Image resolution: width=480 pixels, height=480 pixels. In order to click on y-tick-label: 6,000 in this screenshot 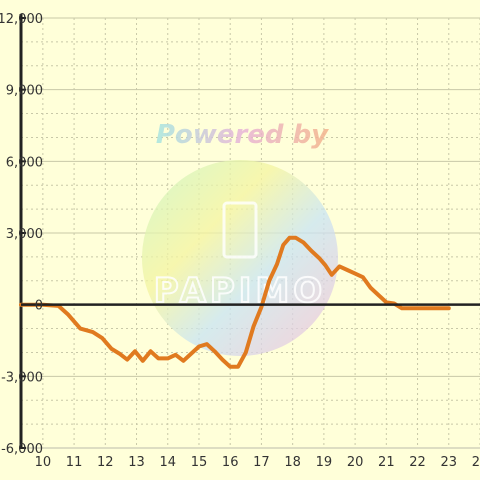, I will do `click(24, 162)`.